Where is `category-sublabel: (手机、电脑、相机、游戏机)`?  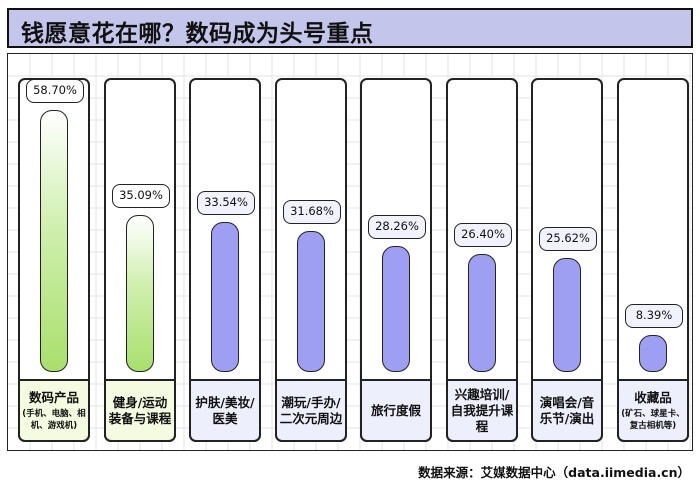
category-sublabel: (手机、电脑、相机、游戏机) is located at coordinates (54, 419).